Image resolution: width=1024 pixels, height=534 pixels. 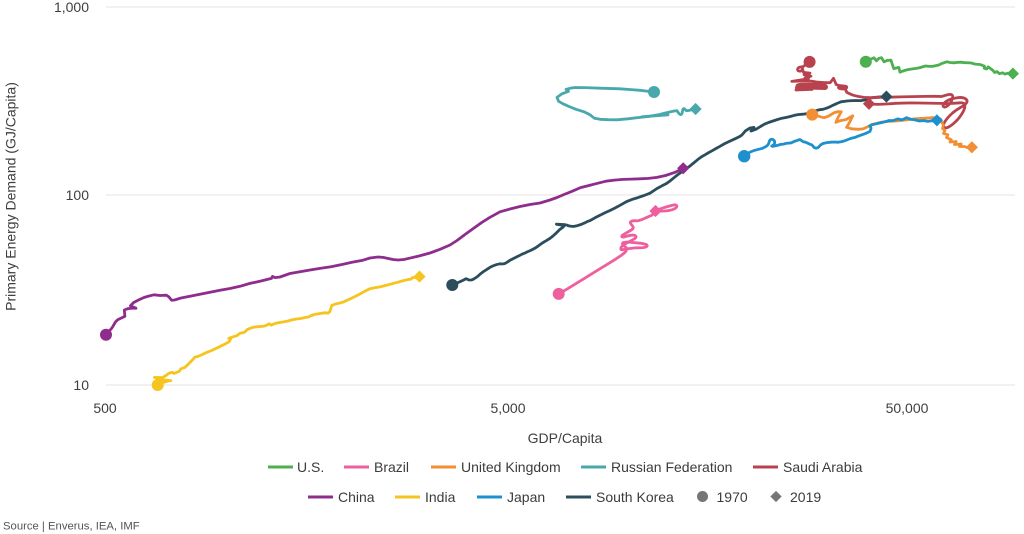 I want to click on svg-text: Brazil, so click(x=391, y=467).